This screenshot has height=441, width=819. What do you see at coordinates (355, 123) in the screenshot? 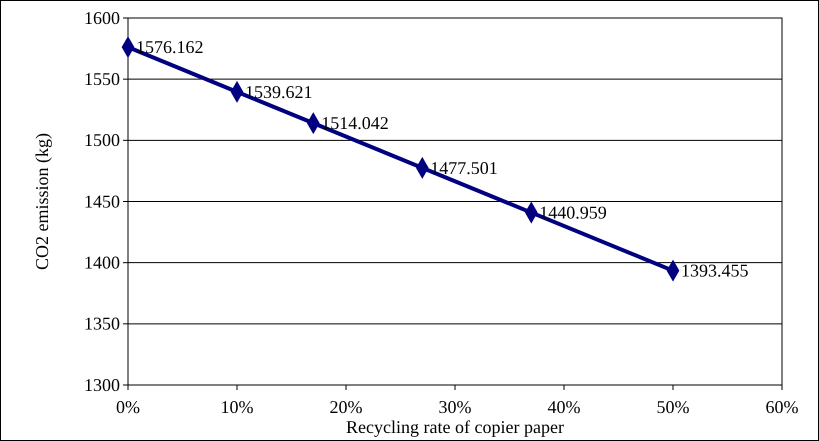
I see `data-label: 1514.042` at bounding box center [355, 123].